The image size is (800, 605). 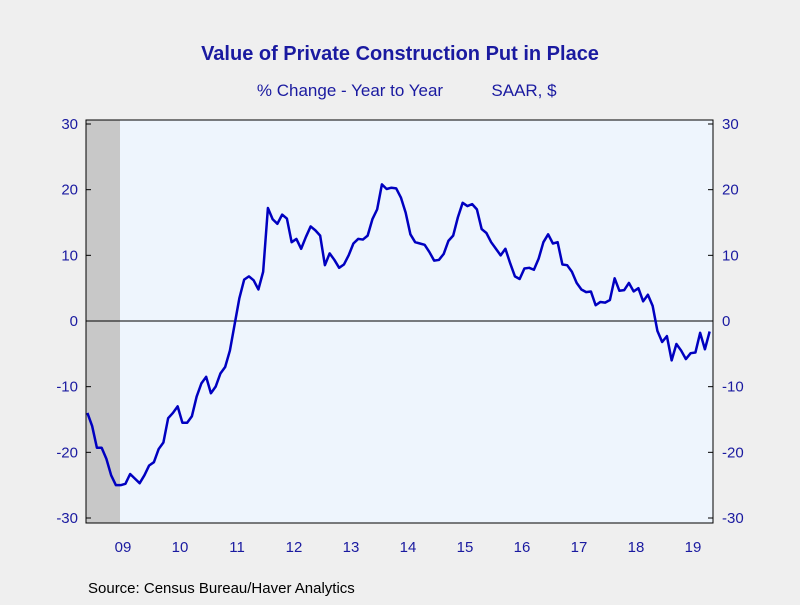 I want to click on subtitle: SAAR, $, so click(x=524, y=90).